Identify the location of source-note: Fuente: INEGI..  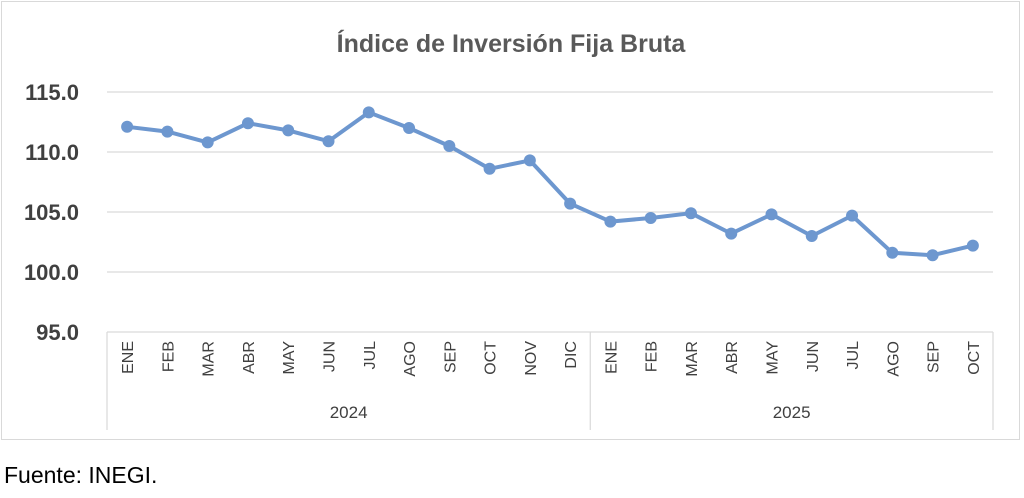
(81, 475).